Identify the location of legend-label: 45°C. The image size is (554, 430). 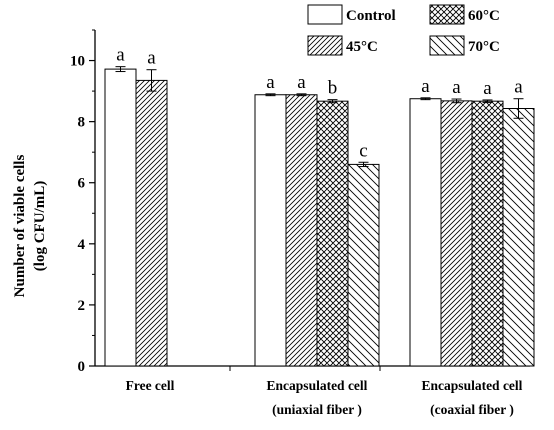
(362, 47).